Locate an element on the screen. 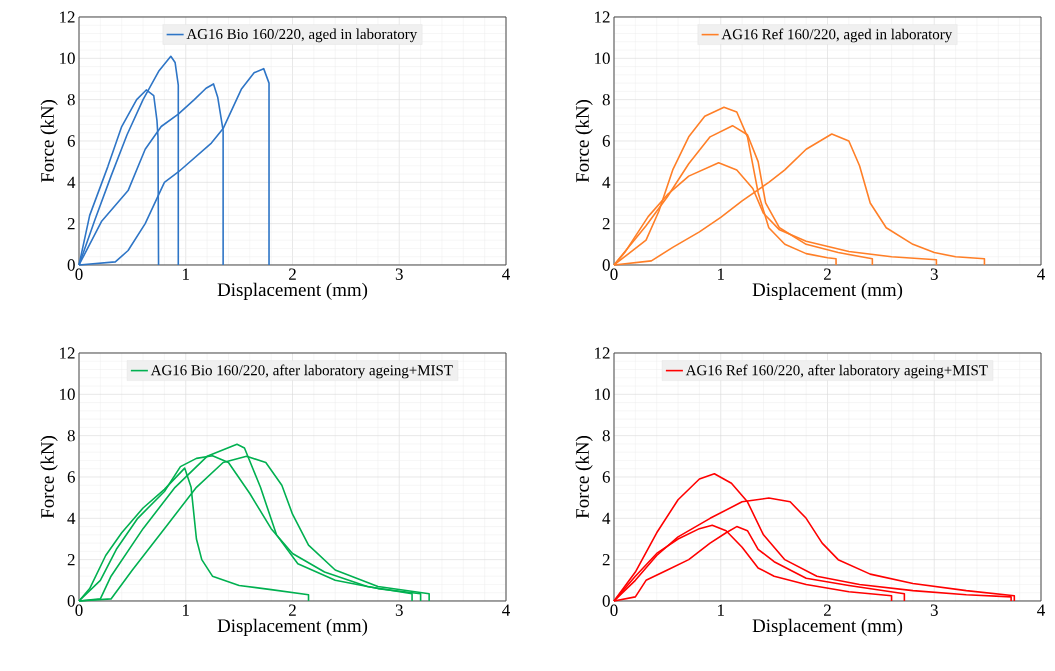  legend-label: AG16 Ref 160/220, aged in laboratory is located at coordinates (837, 35).